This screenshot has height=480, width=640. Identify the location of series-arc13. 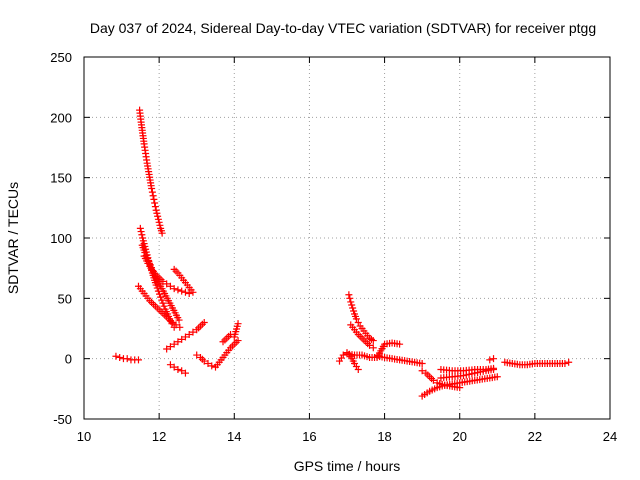
(361, 318).